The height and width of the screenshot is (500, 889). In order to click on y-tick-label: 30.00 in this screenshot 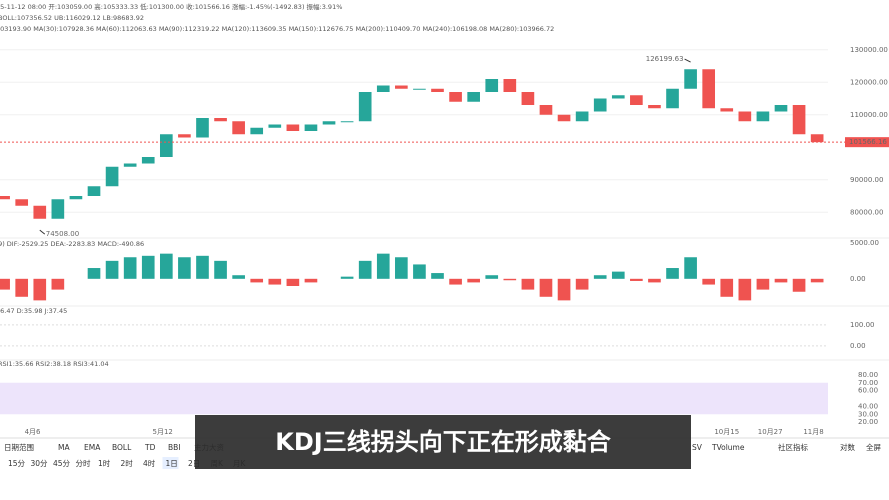, I will do `click(868, 414)`.